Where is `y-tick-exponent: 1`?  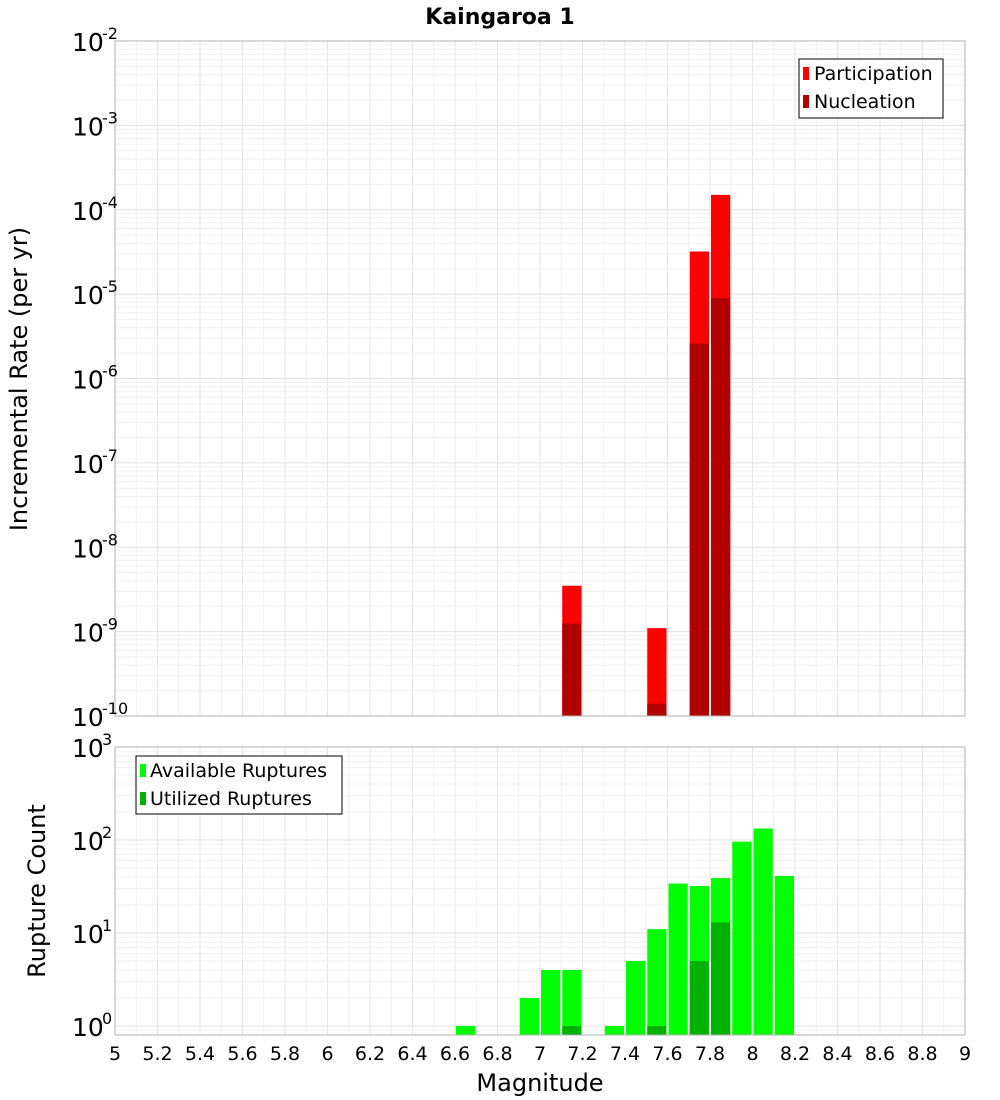 y-tick-exponent: 1 is located at coordinates (107, 925).